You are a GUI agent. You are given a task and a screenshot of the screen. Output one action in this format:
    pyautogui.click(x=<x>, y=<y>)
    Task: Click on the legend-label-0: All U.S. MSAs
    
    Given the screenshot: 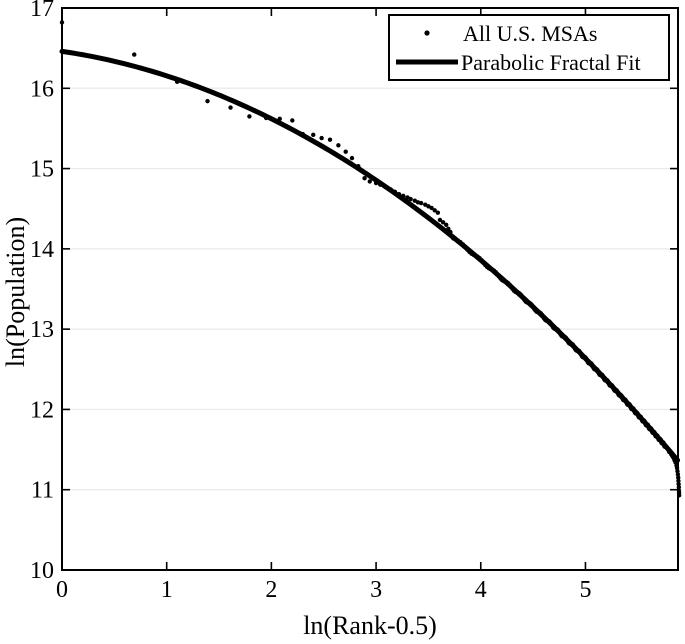 What is the action you would take?
    pyautogui.click(x=530, y=33)
    